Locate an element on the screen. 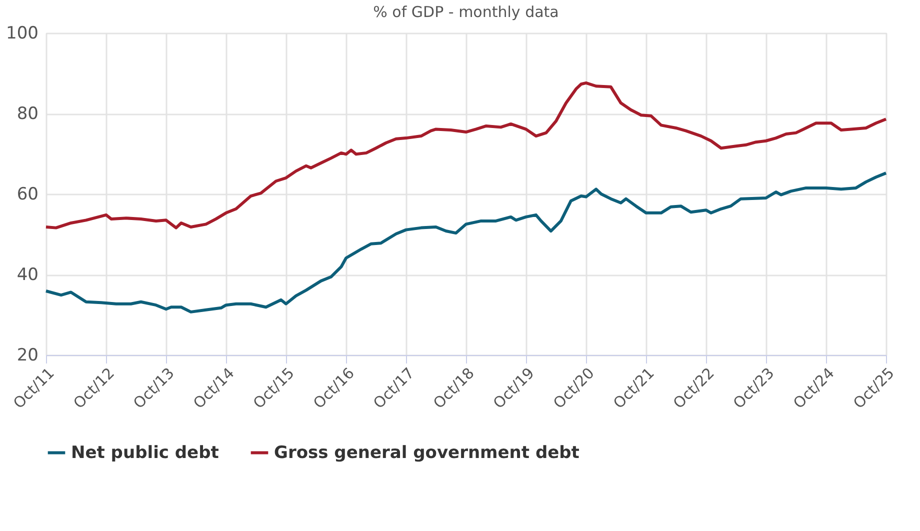 Image resolution: width=920 pixels, height=531 pixels. chart-title: % of GDP - monthly data is located at coordinates (466, 12).